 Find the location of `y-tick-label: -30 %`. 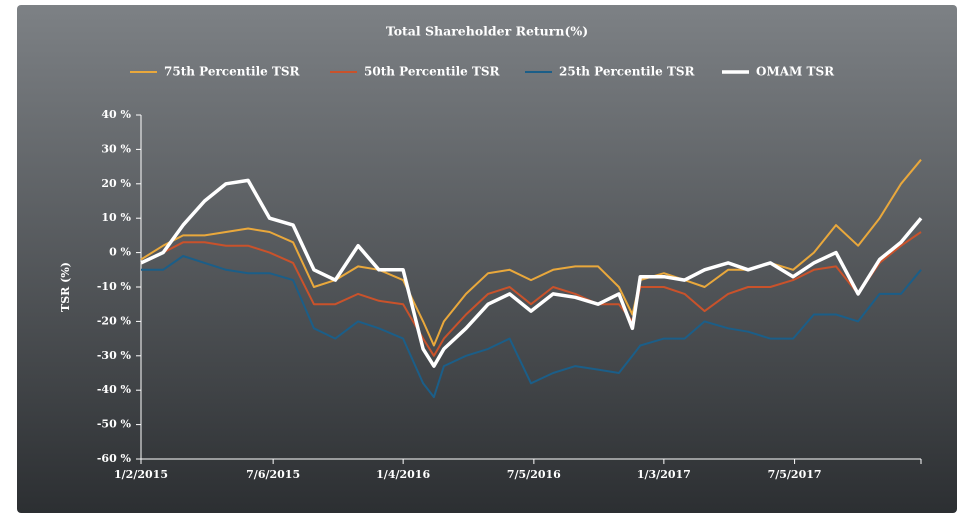

y-tick-label: -30 % is located at coordinates (114, 355).